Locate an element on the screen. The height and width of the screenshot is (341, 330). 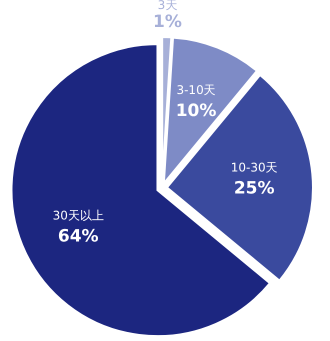
data-label: 64% is located at coordinates (78, 236).